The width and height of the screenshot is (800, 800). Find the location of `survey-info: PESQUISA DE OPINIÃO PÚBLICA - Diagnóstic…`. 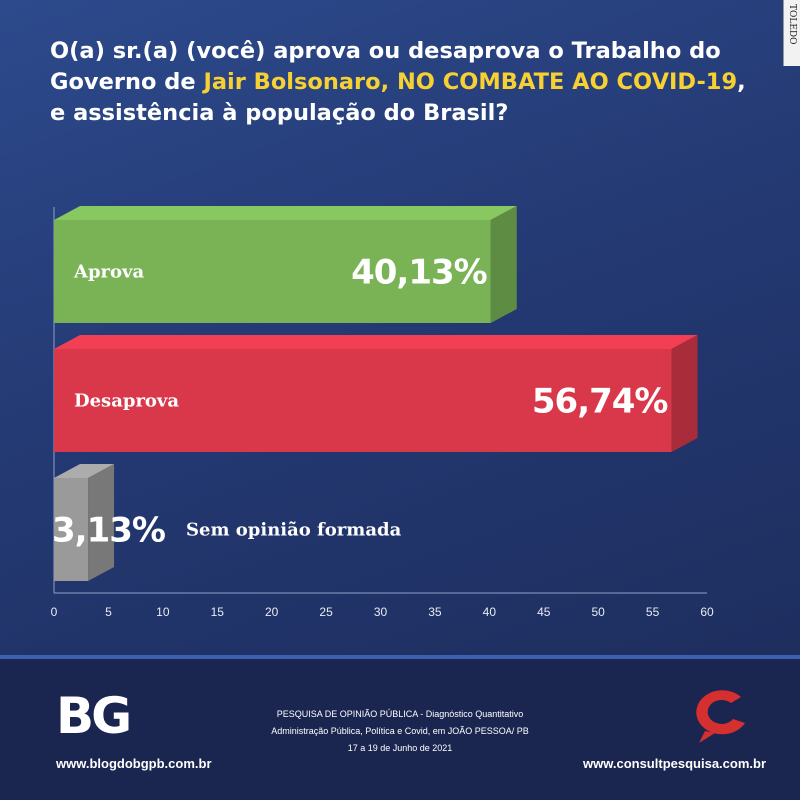

survey-info: PESQUISA DE OPINIÃO PÚBLICA - Diagnóstic… is located at coordinates (400, 731).